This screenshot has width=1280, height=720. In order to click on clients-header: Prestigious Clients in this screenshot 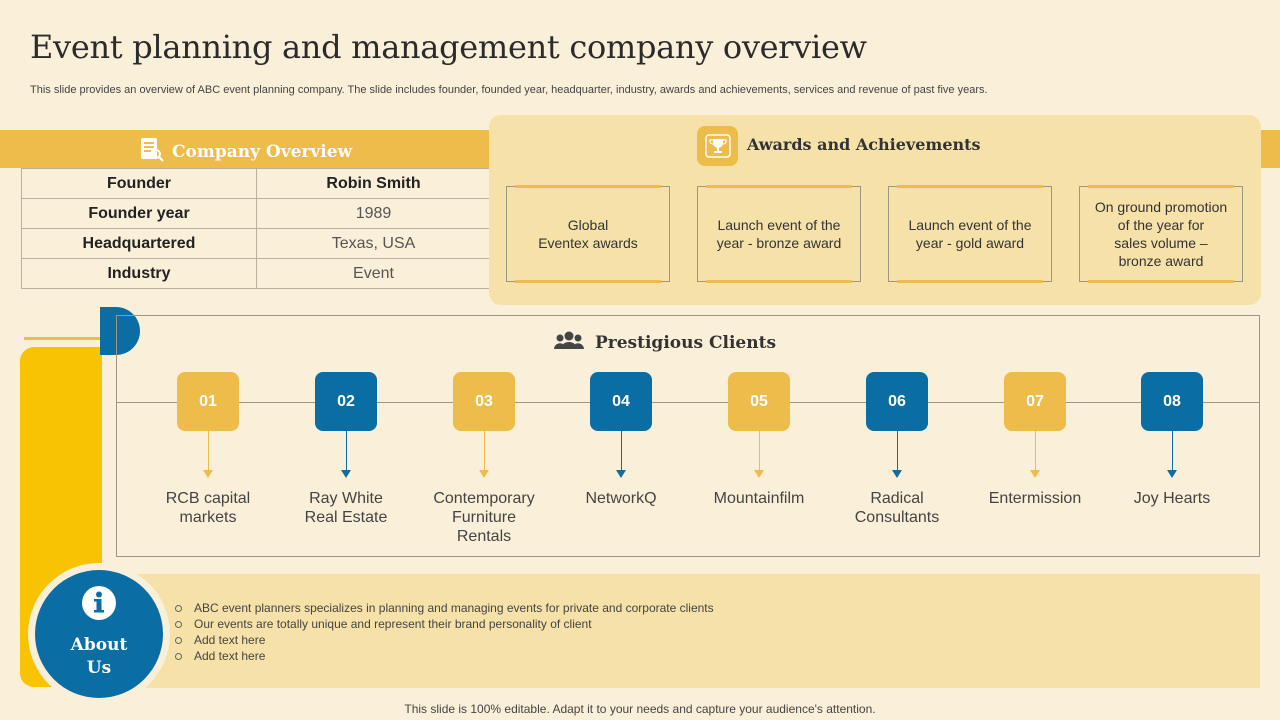, I will do `click(664, 342)`.